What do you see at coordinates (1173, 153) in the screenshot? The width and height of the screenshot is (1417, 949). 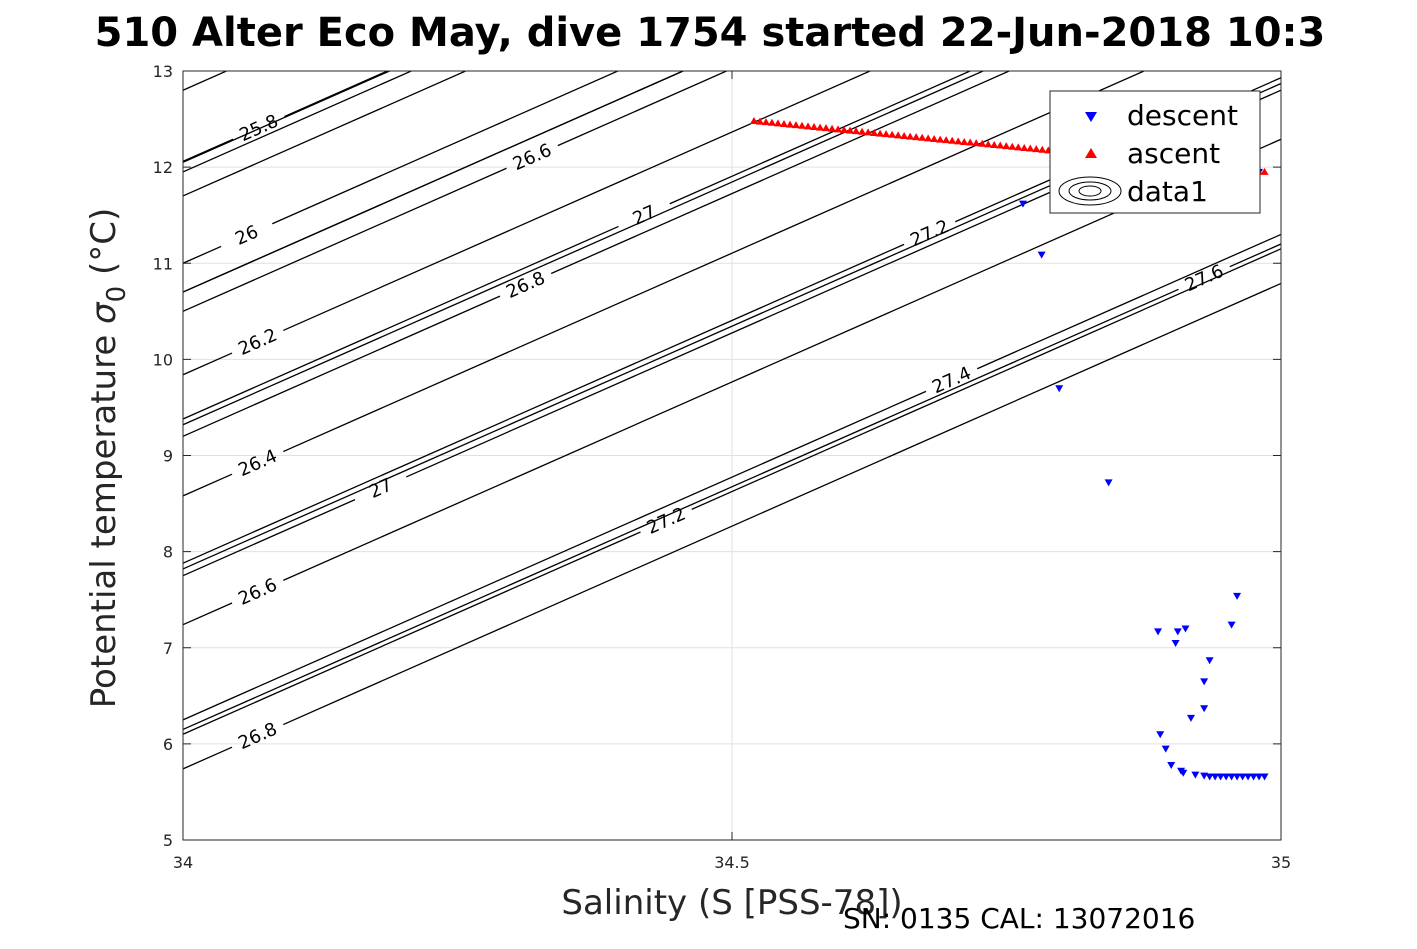 I see `legend-ascent-label: ascent` at bounding box center [1173, 153].